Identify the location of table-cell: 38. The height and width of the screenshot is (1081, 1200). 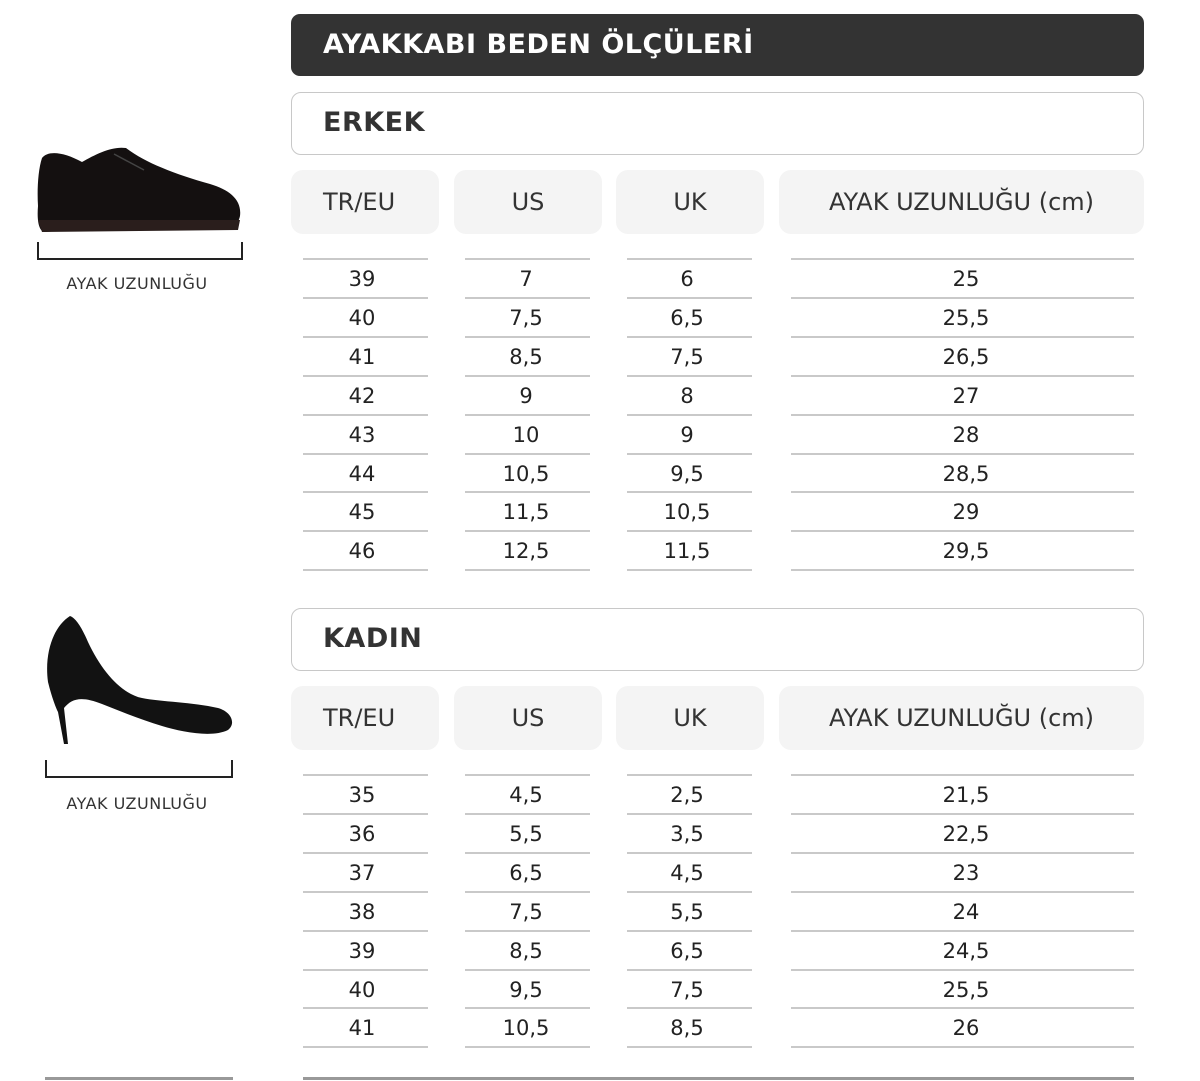
(362, 911).